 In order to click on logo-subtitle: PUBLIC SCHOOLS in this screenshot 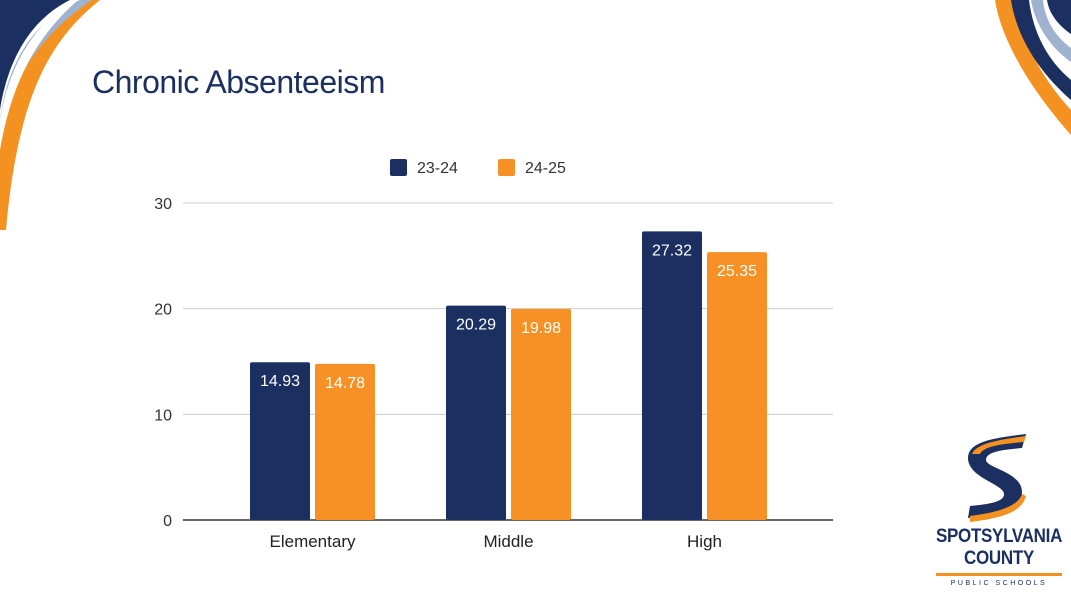, I will do `click(999, 583)`.